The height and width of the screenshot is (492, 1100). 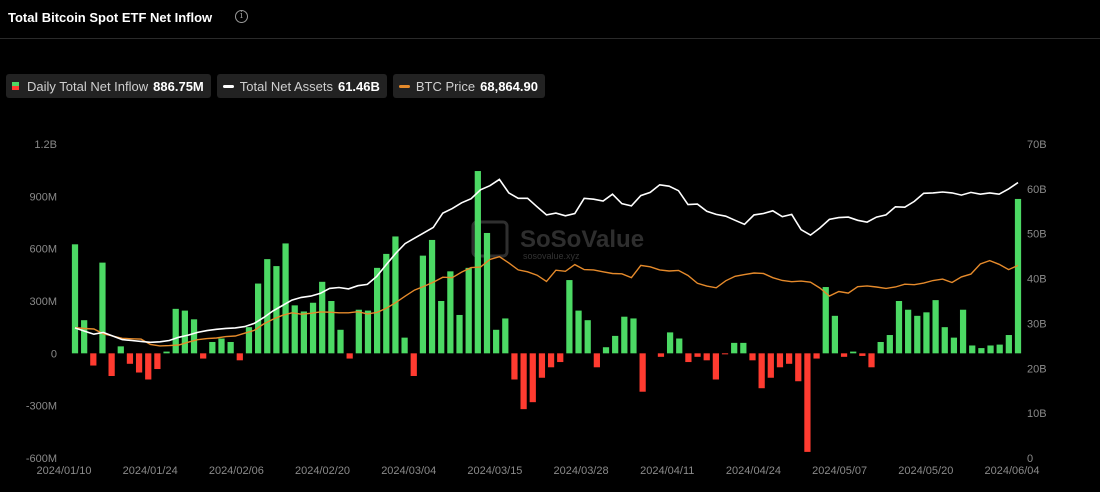 I want to click on chart-title: Total Bitcoin Spot ETF Net Inflow, so click(x=110, y=17).